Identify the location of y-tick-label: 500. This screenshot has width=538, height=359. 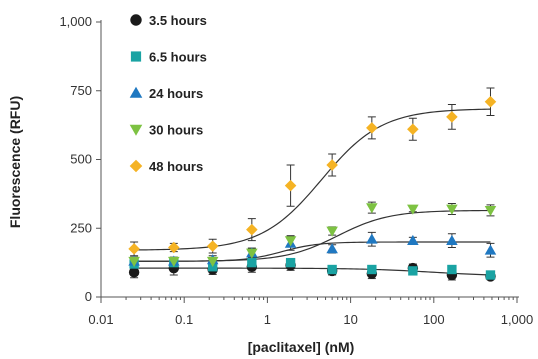
(81, 159).